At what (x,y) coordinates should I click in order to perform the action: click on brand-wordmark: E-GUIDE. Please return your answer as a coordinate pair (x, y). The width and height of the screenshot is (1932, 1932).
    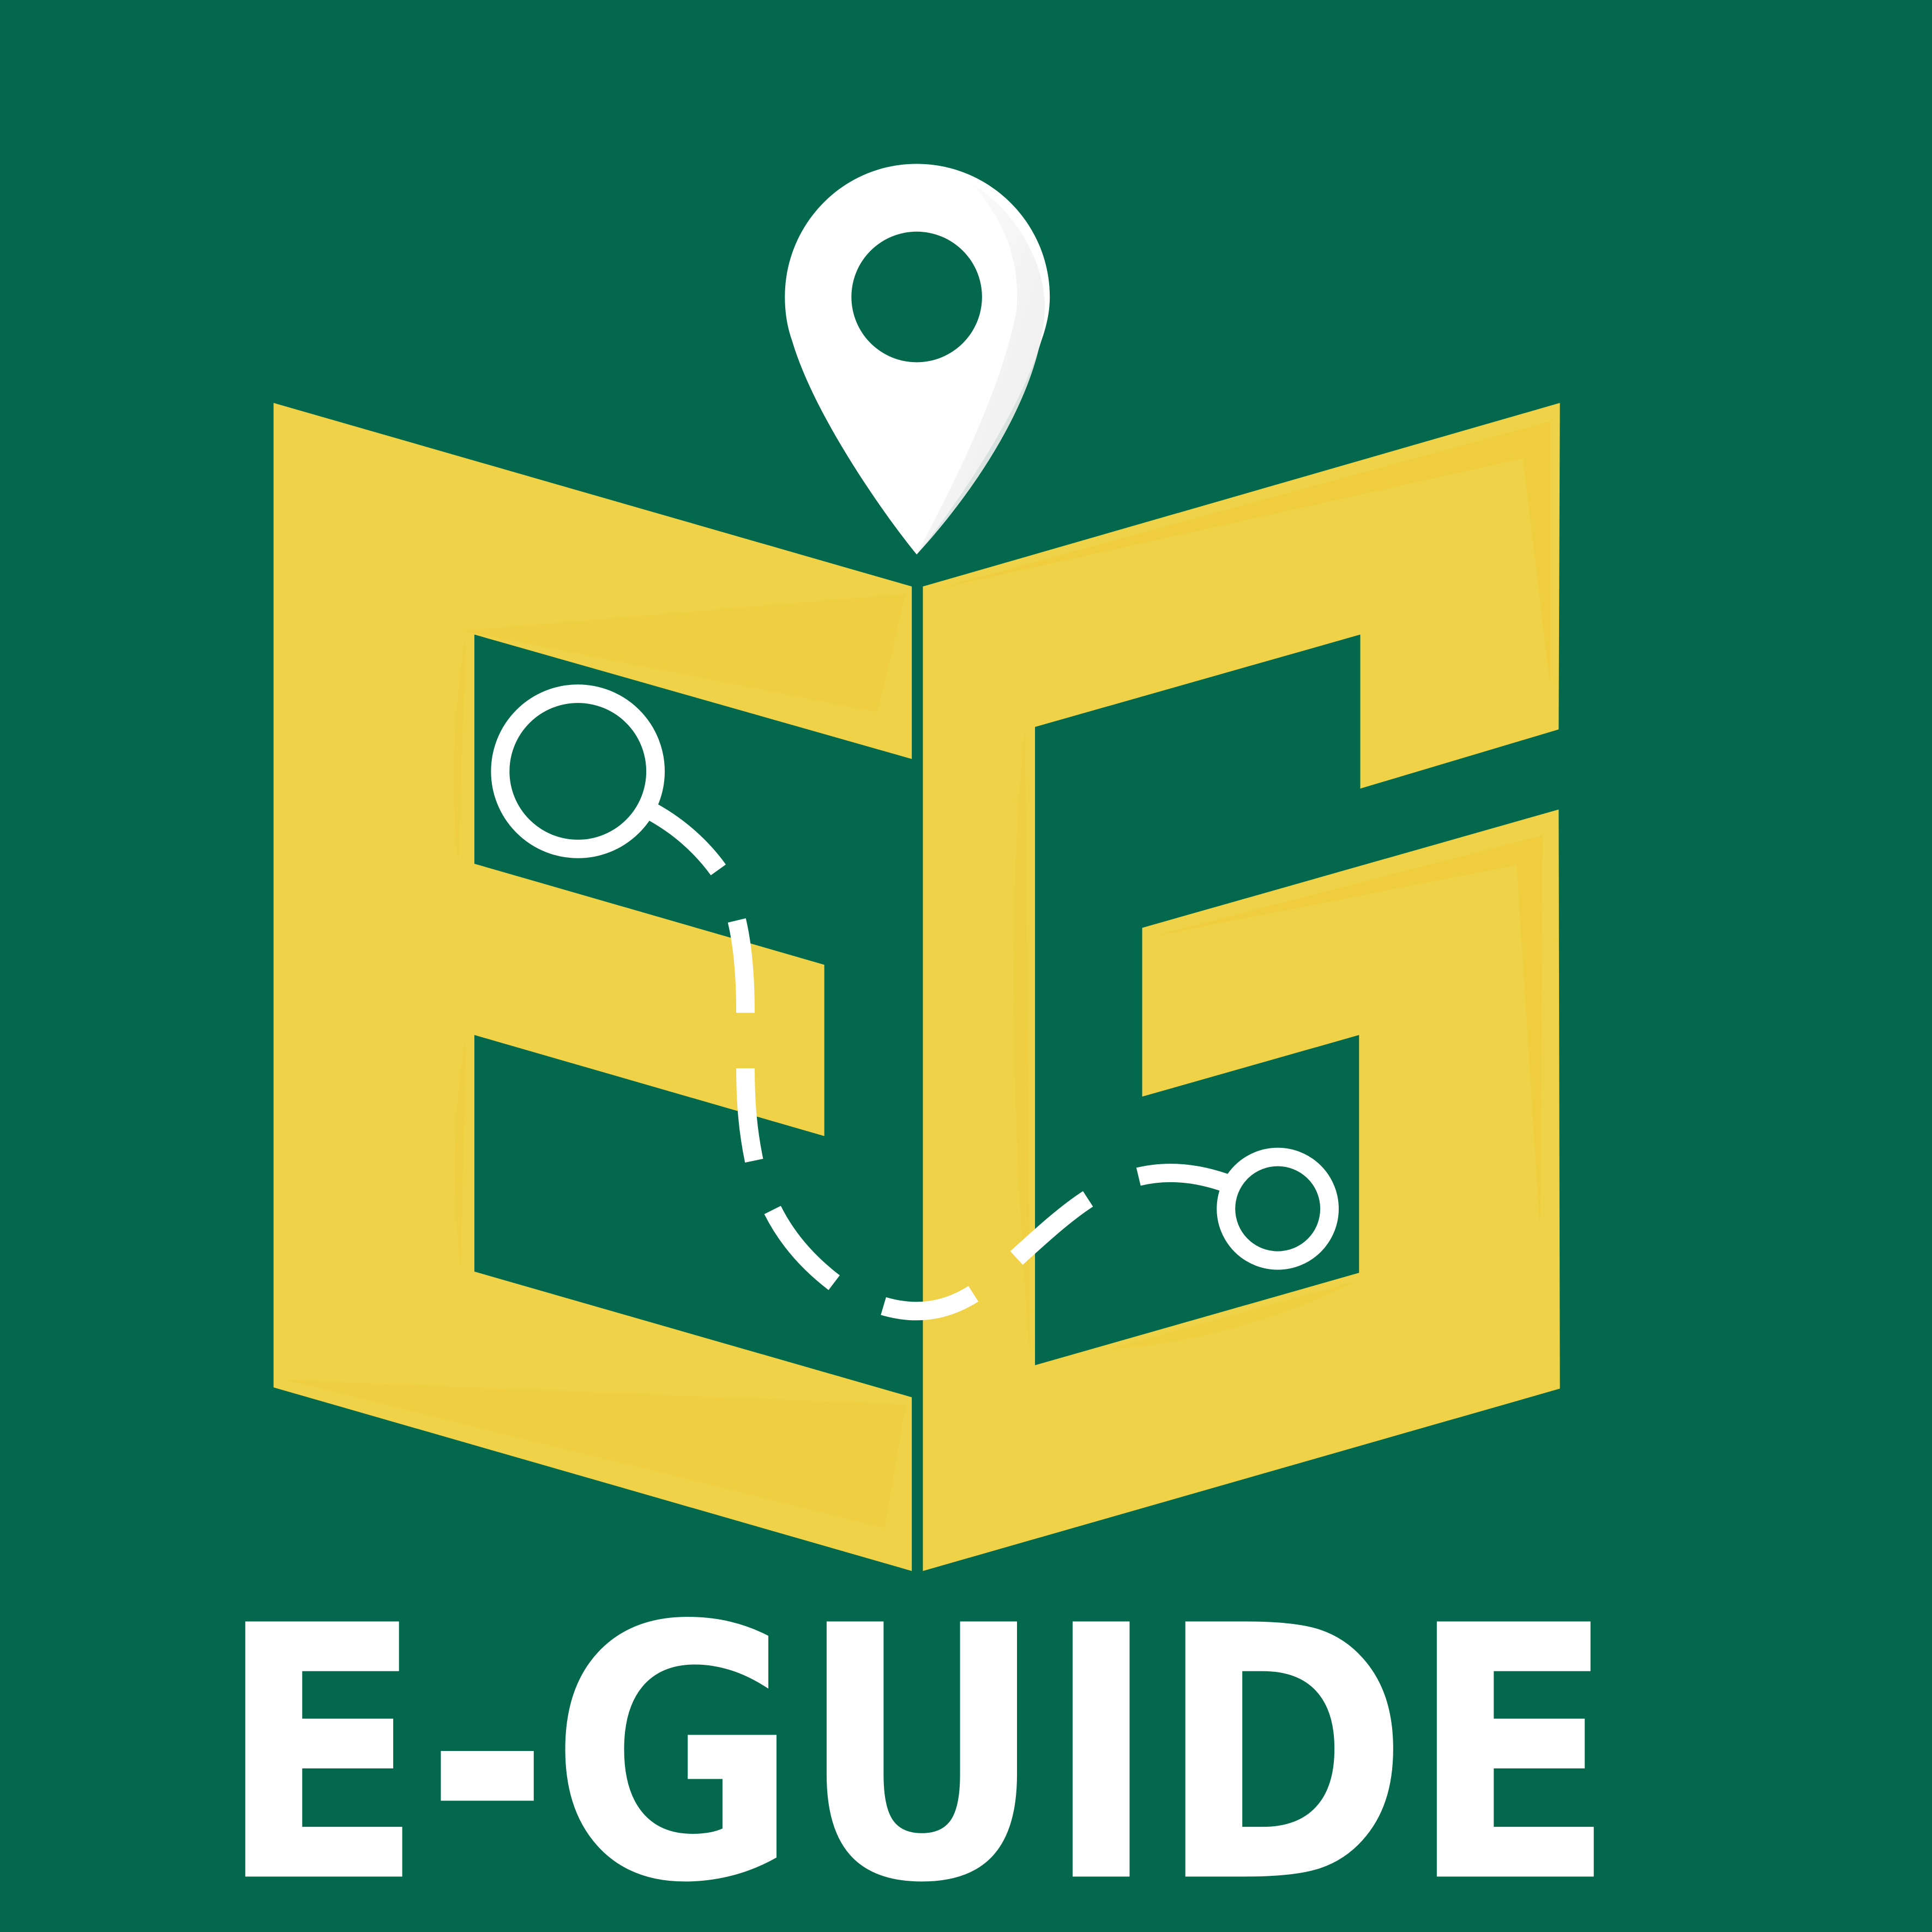
    Looking at the image, I should click on (917, 1742).